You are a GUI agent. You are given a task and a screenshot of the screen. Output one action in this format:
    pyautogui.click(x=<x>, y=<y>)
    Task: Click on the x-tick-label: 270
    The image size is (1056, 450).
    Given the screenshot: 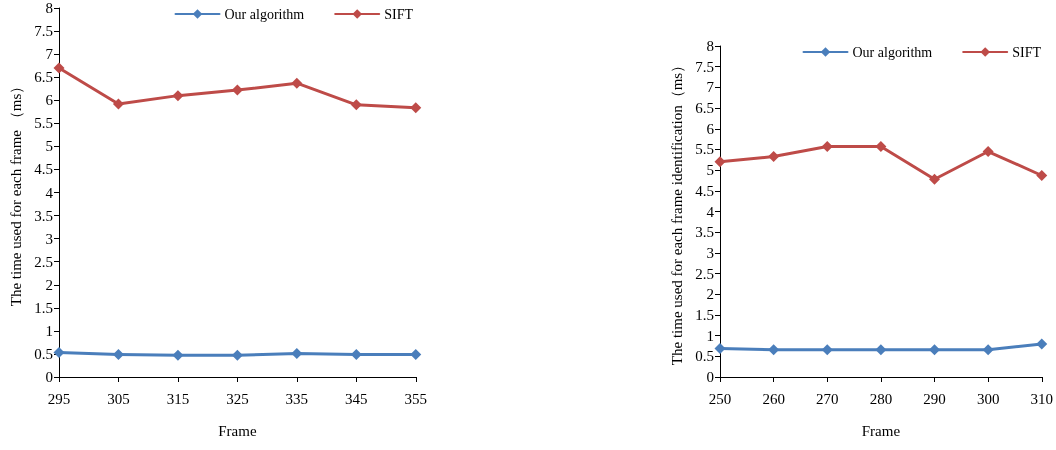 What is the action you would take?
    pyautogui.click(x=827, y=398)
    